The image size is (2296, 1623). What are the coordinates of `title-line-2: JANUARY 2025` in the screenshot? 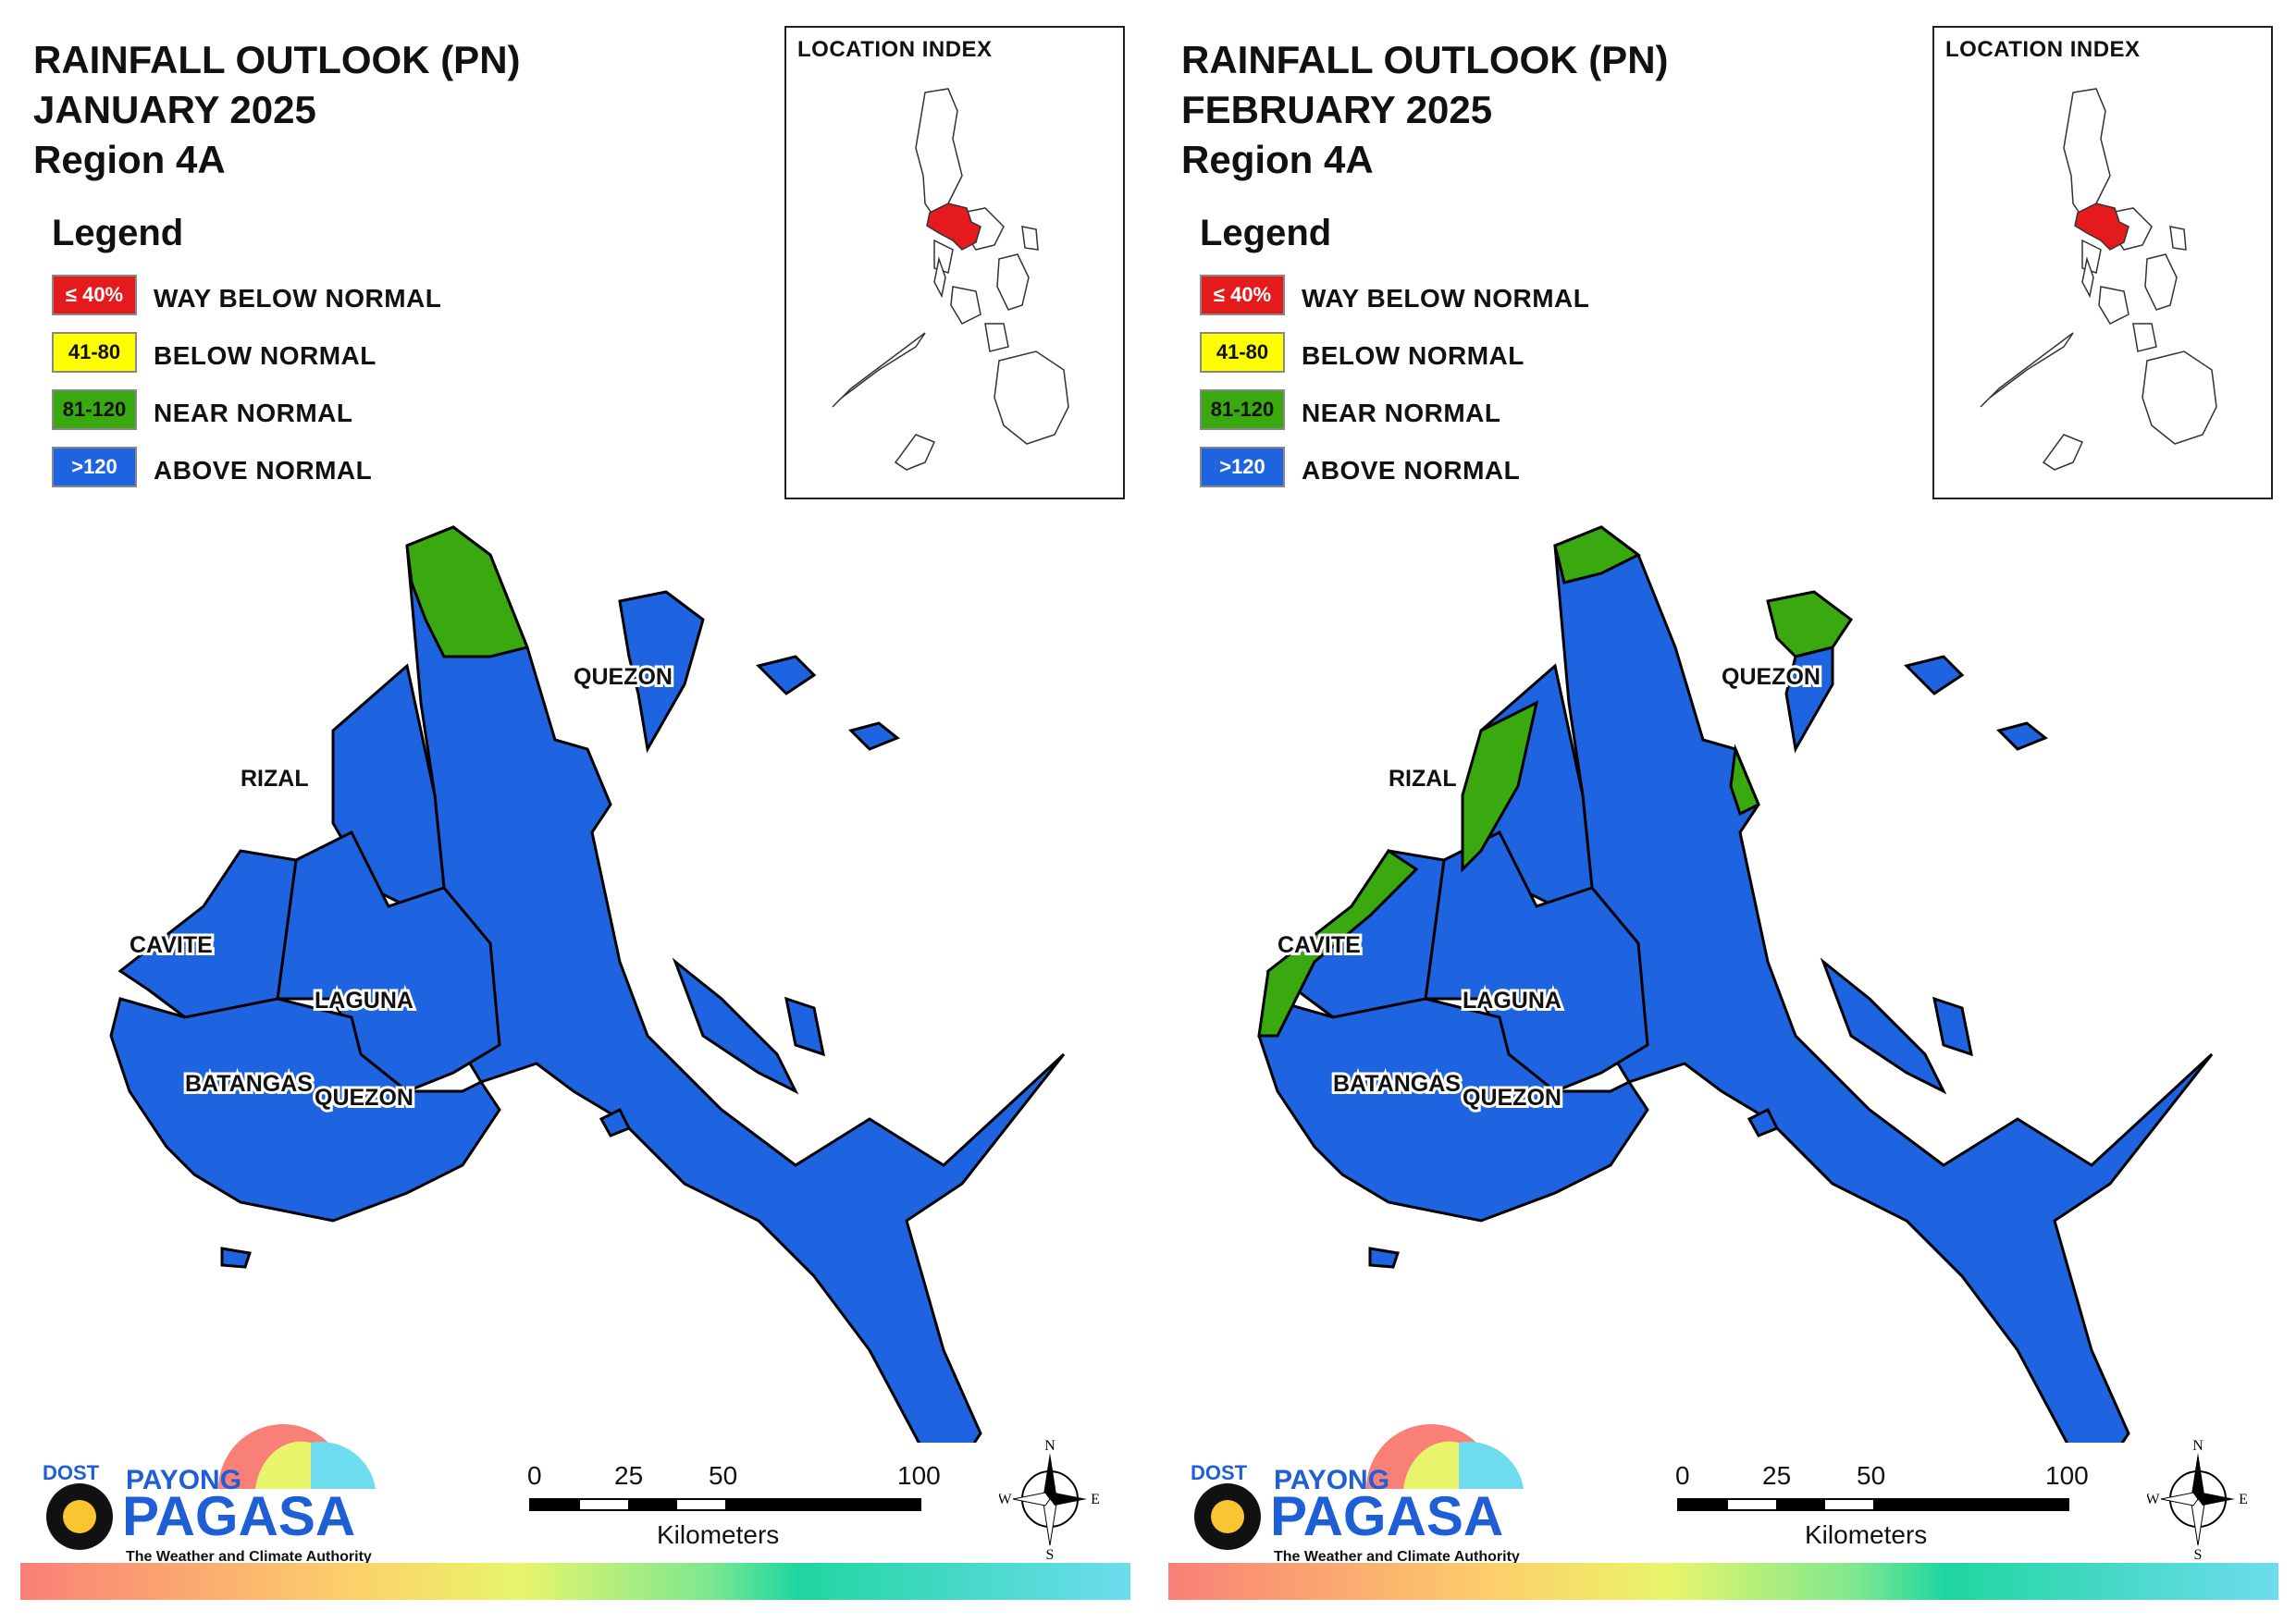 It's located at (174, 109).